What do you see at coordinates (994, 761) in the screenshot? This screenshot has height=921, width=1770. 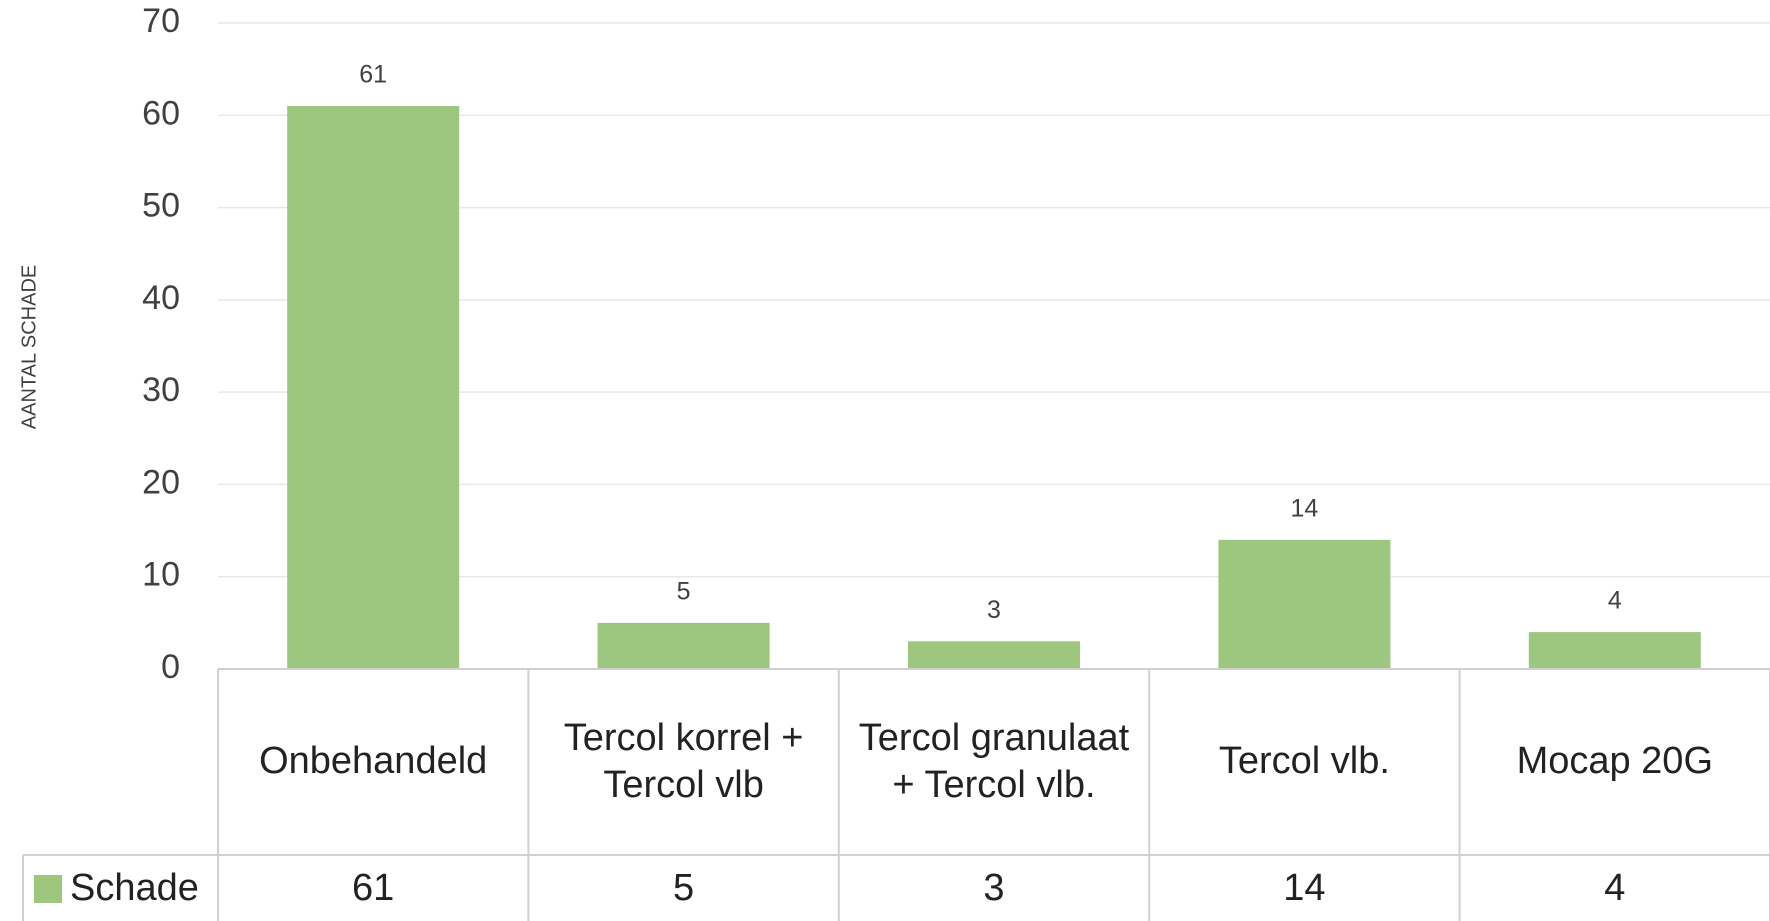 I see `x-tick-label: Tercol granulaat + Tercol vlb.` at bounding box center [994, 761].